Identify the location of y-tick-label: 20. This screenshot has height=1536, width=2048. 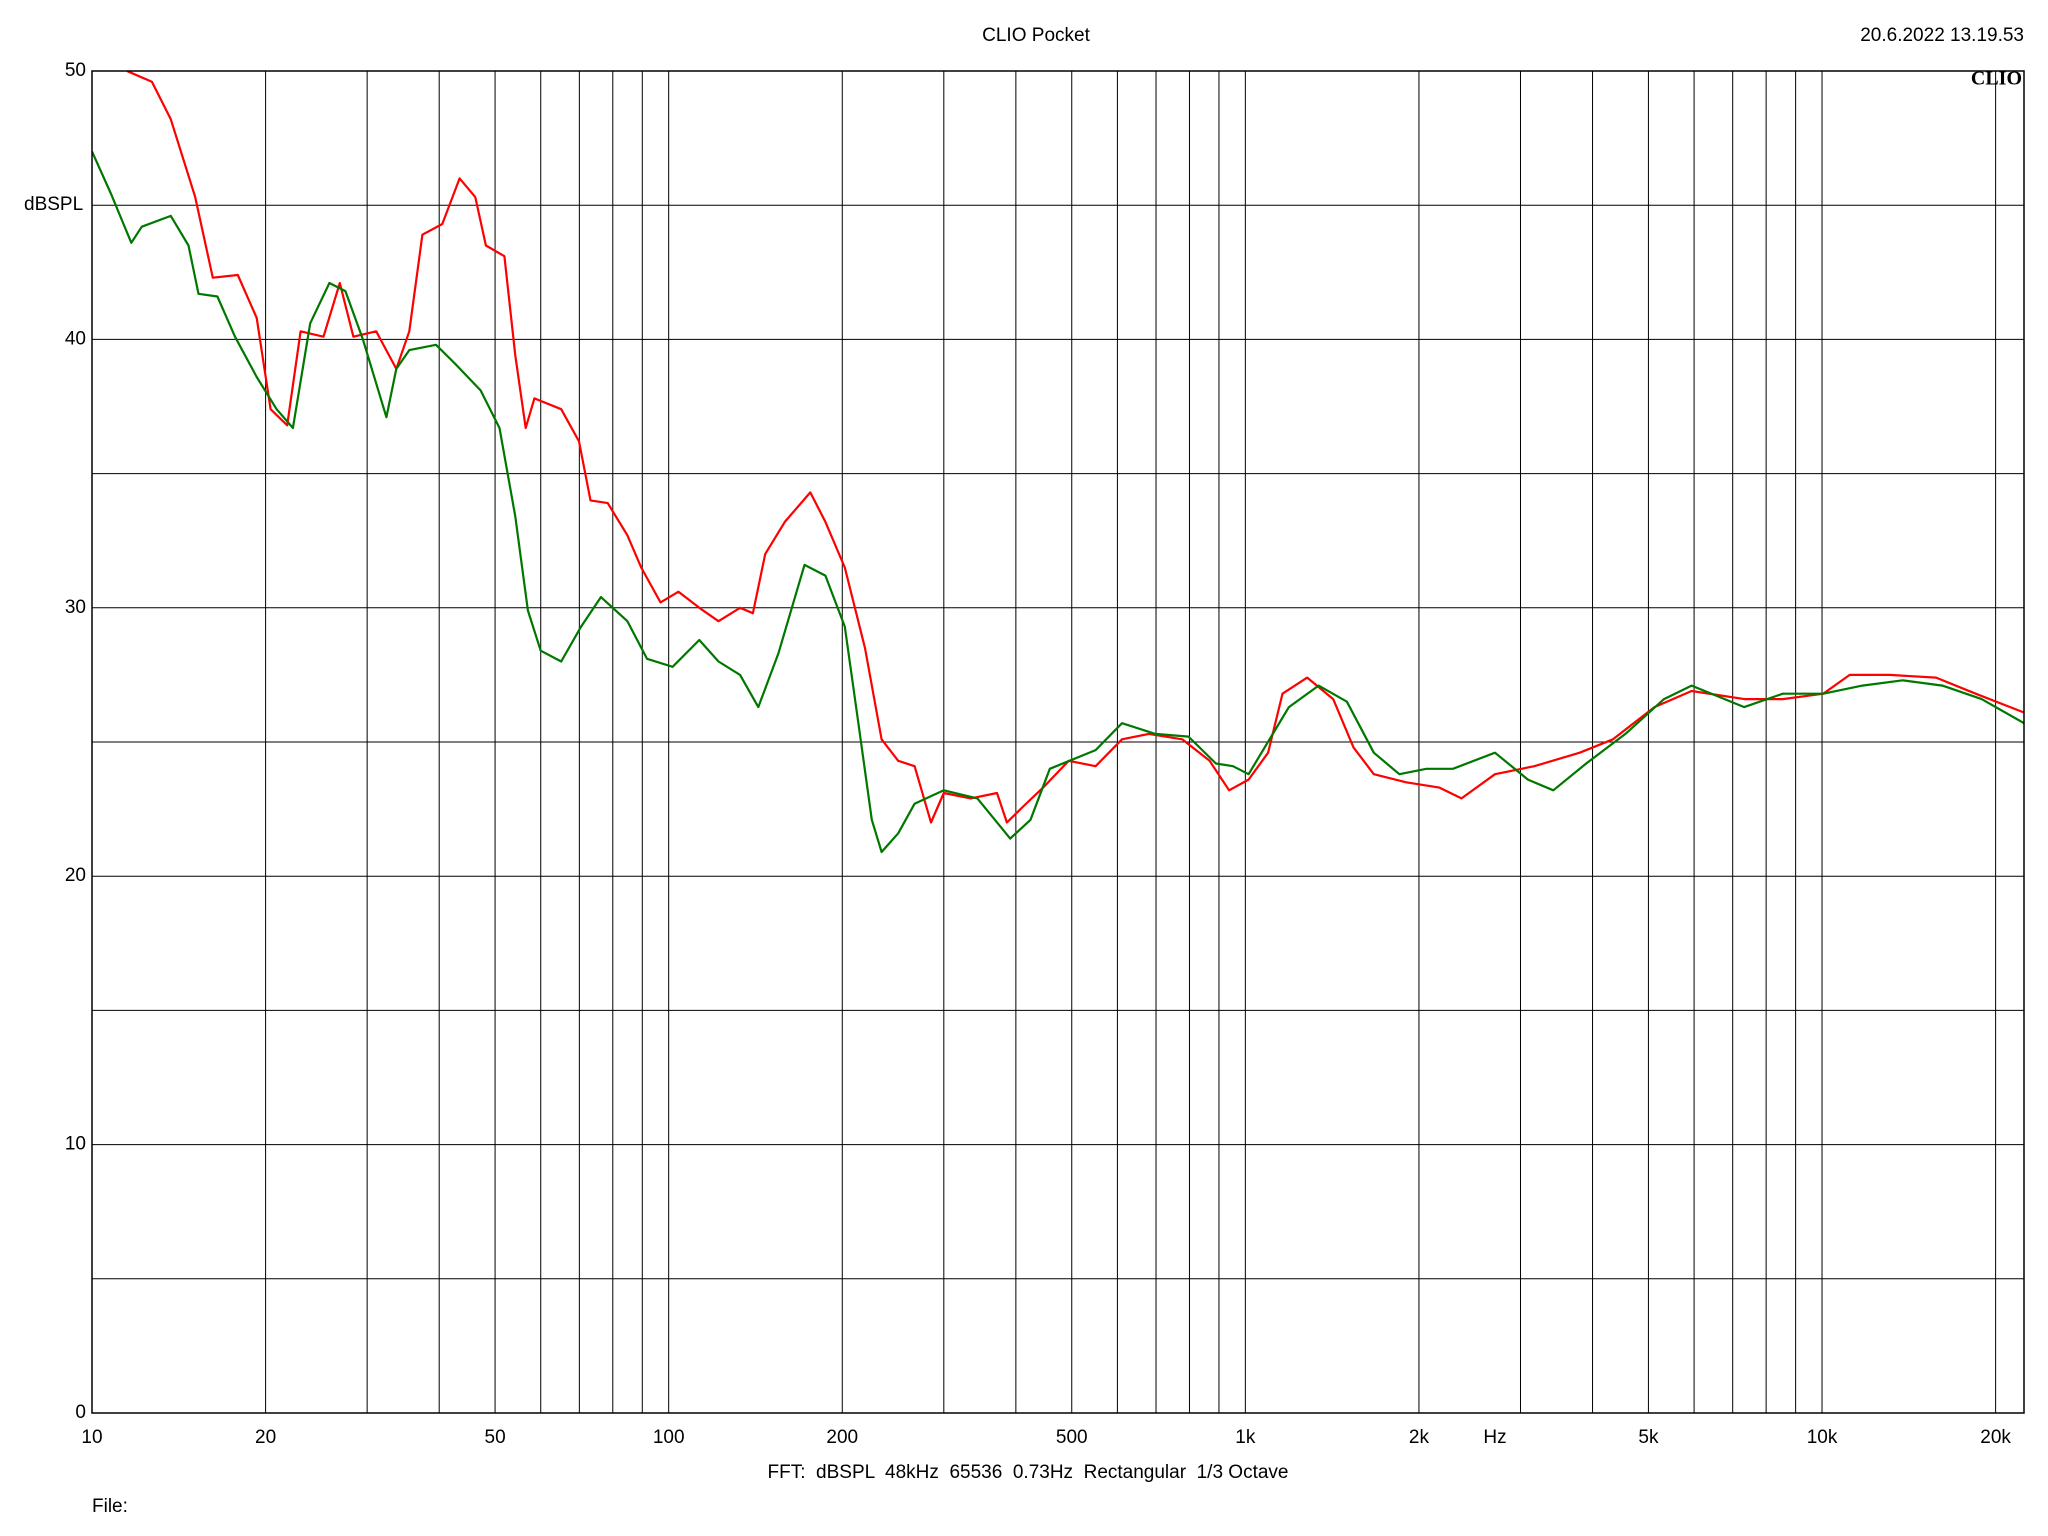
(75, 875).